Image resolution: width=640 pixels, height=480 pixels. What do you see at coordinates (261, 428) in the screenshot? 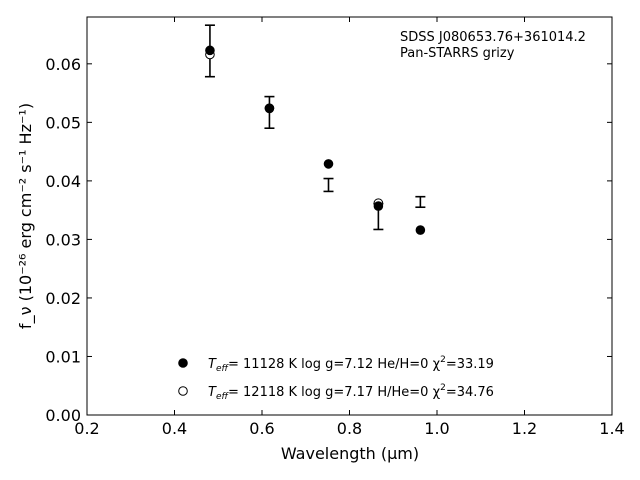
I see `x-tick-label: 0.6` at bounding box center [261, 428].